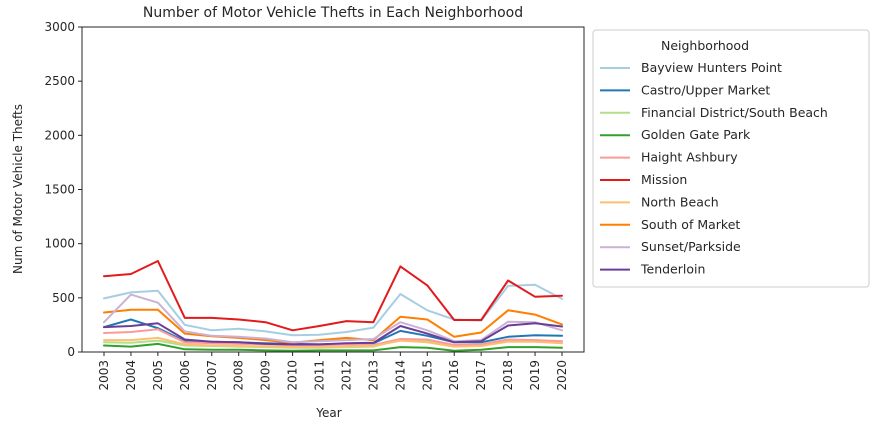 The height and width of the screenshot is (430, 877). What do you see at coordinates (508, 375) in the screenshot?
I see `x-tick-label: 2018` at bounding box center [508, 375].